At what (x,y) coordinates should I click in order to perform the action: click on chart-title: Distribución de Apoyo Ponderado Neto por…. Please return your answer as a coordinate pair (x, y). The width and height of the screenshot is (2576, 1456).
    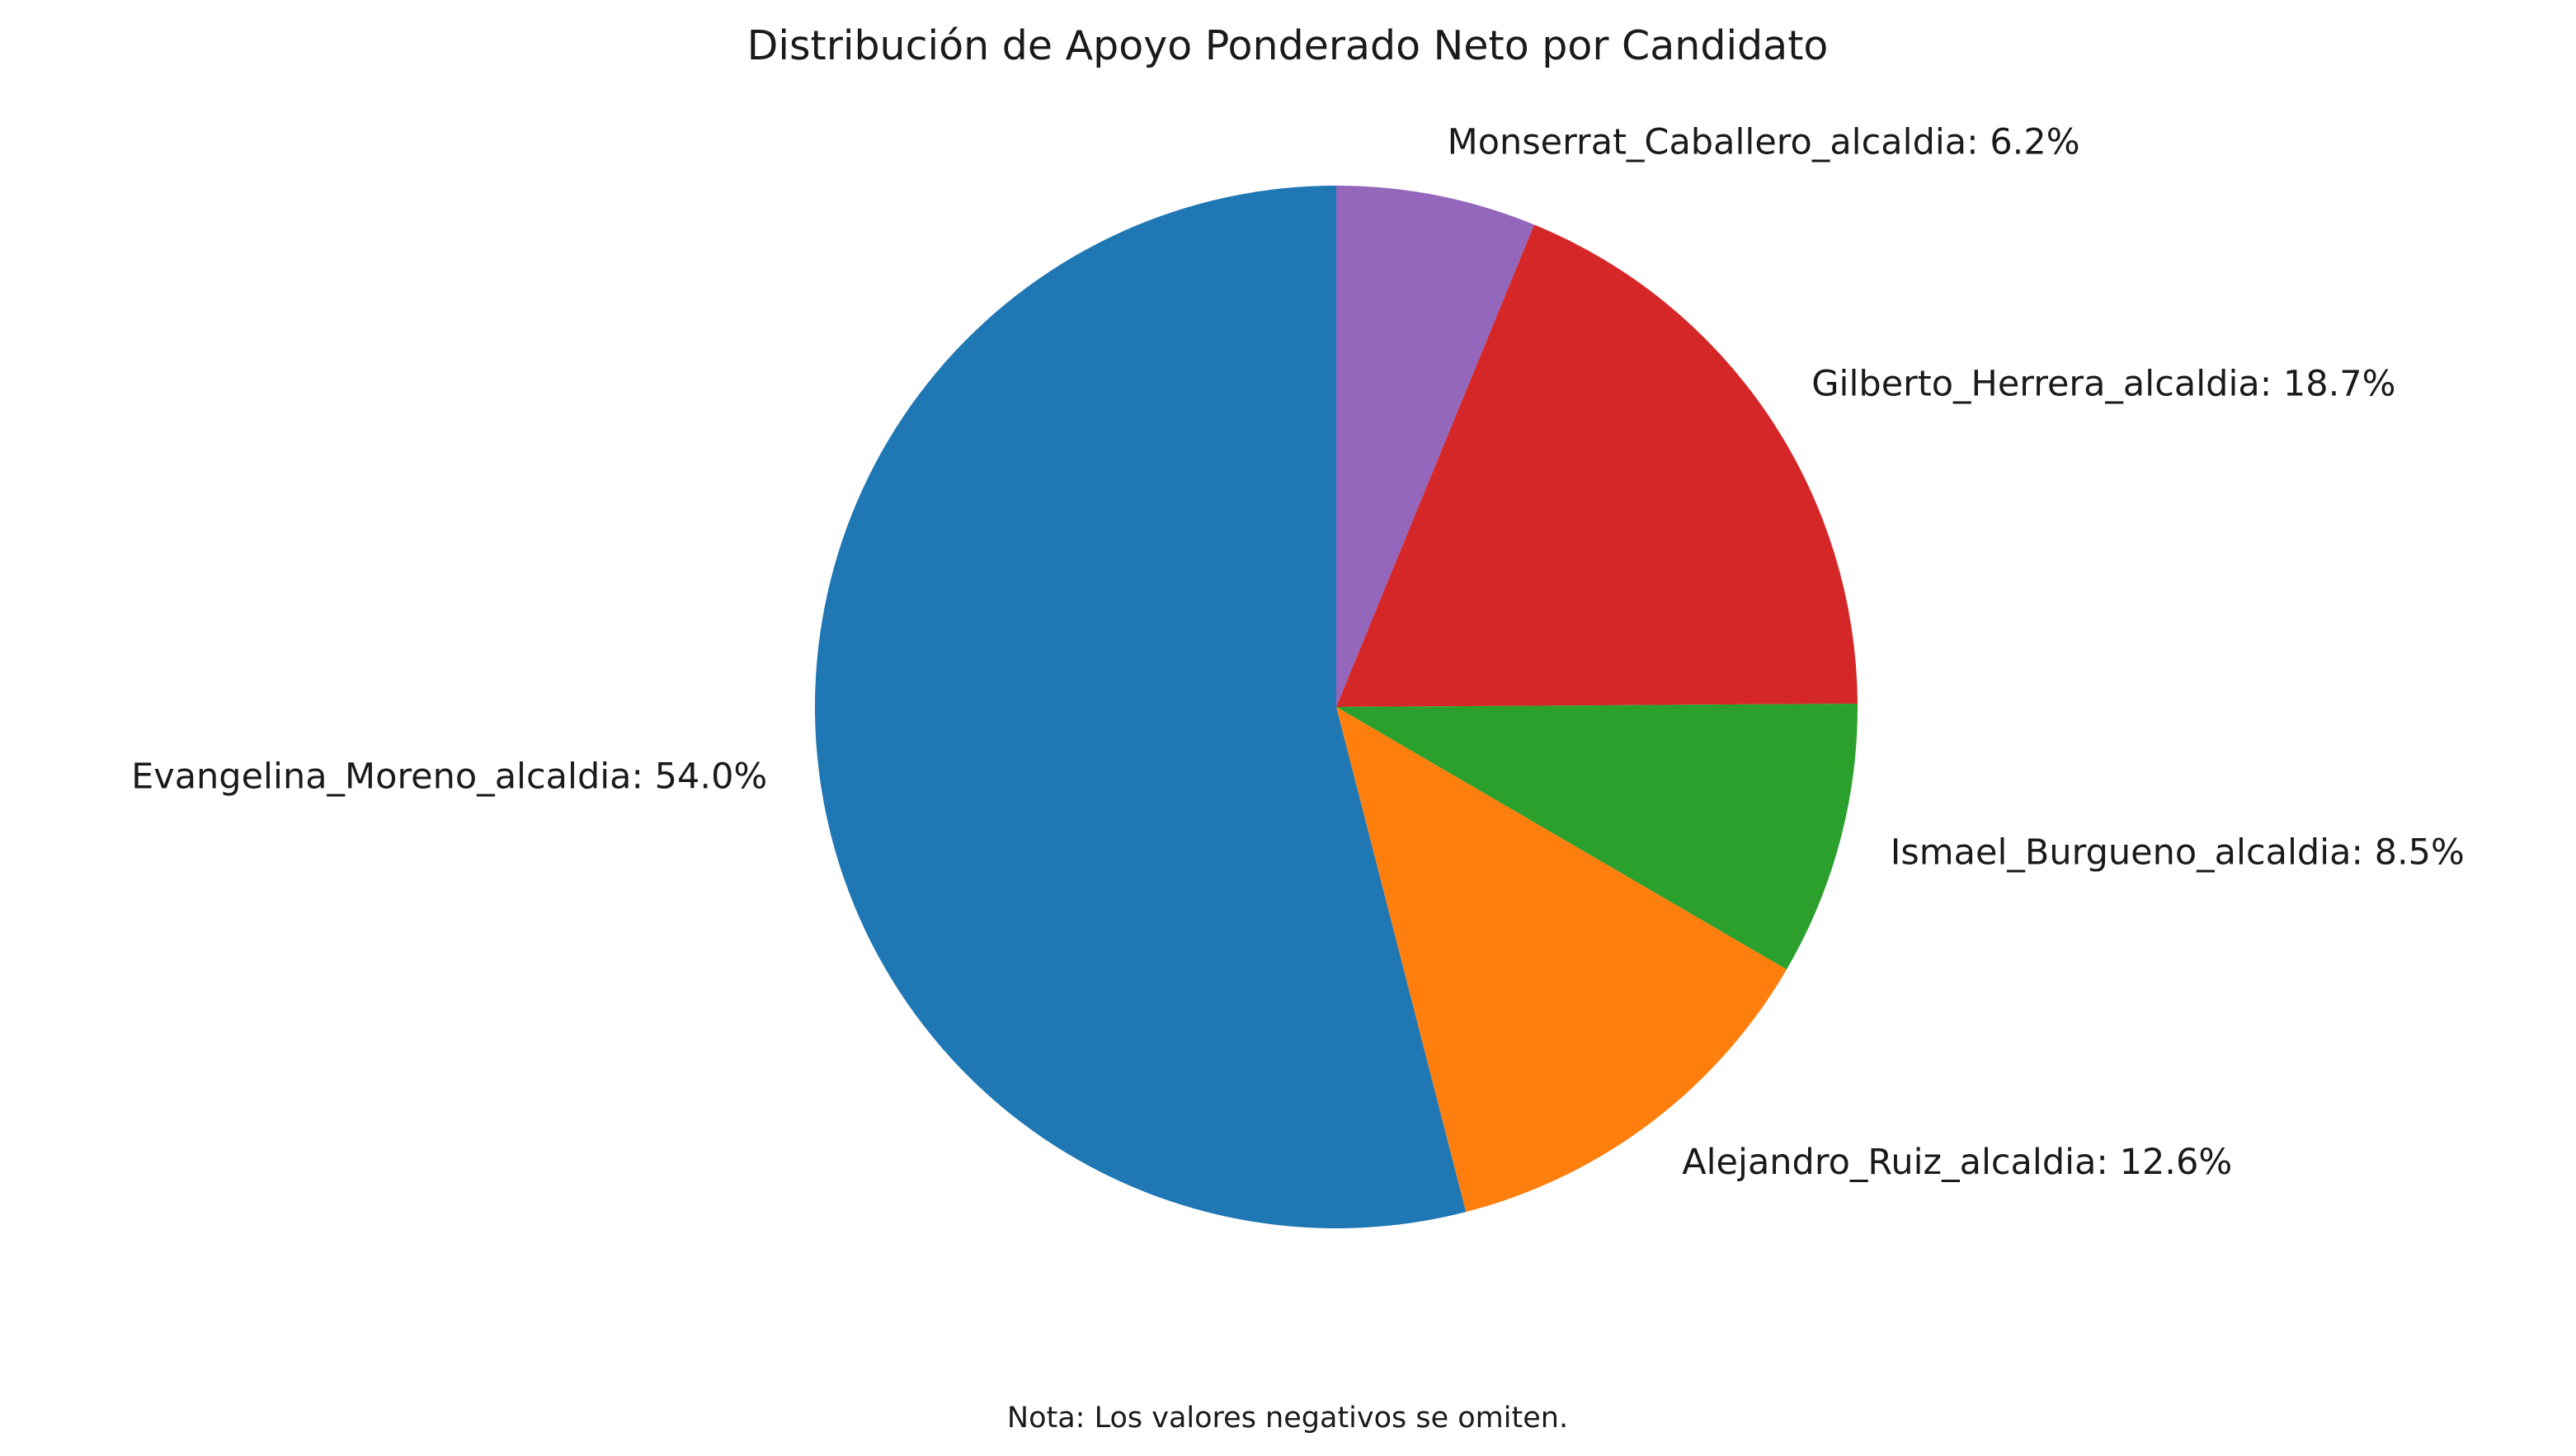
    Looking at the image, I should click on (1288, 45).